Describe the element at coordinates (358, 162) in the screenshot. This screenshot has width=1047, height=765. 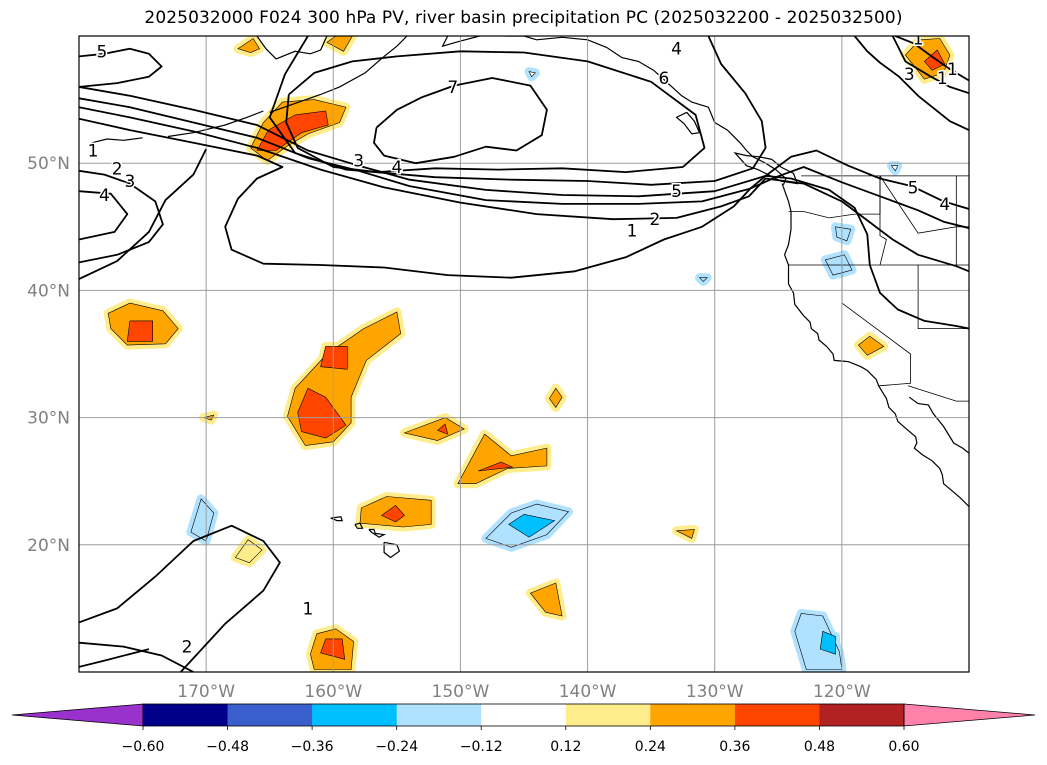
I see `pv-contour-label-5: 3` at that location.